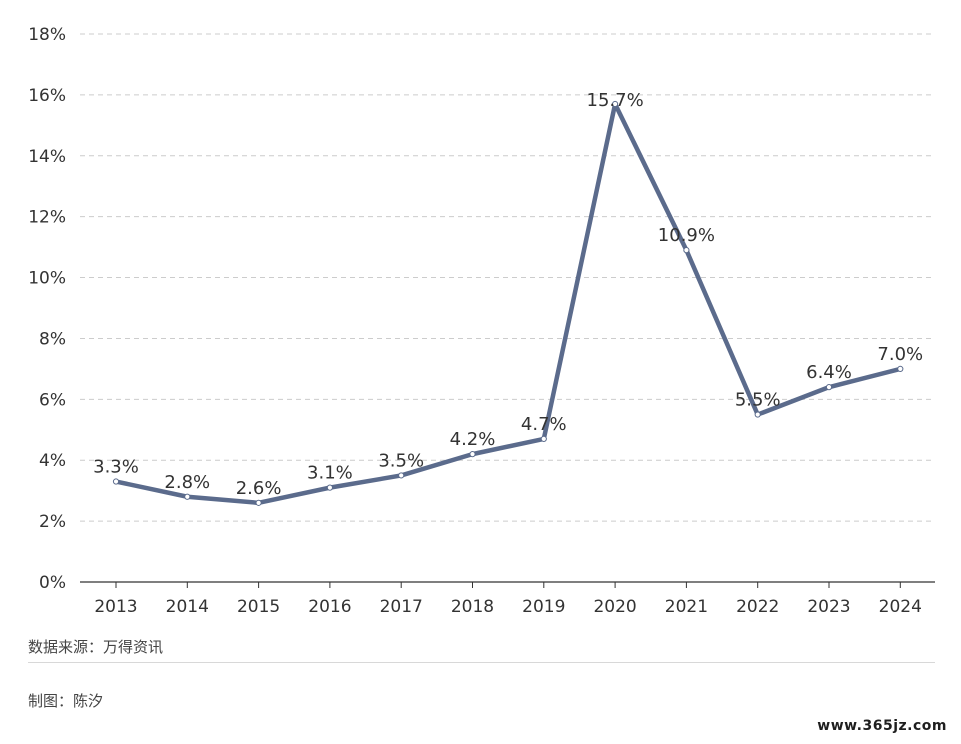 The image size is (961, 744). Describe the element at coordinates (47, 218) in the screenshot. I see `y-tick-label: 12%` at that location.